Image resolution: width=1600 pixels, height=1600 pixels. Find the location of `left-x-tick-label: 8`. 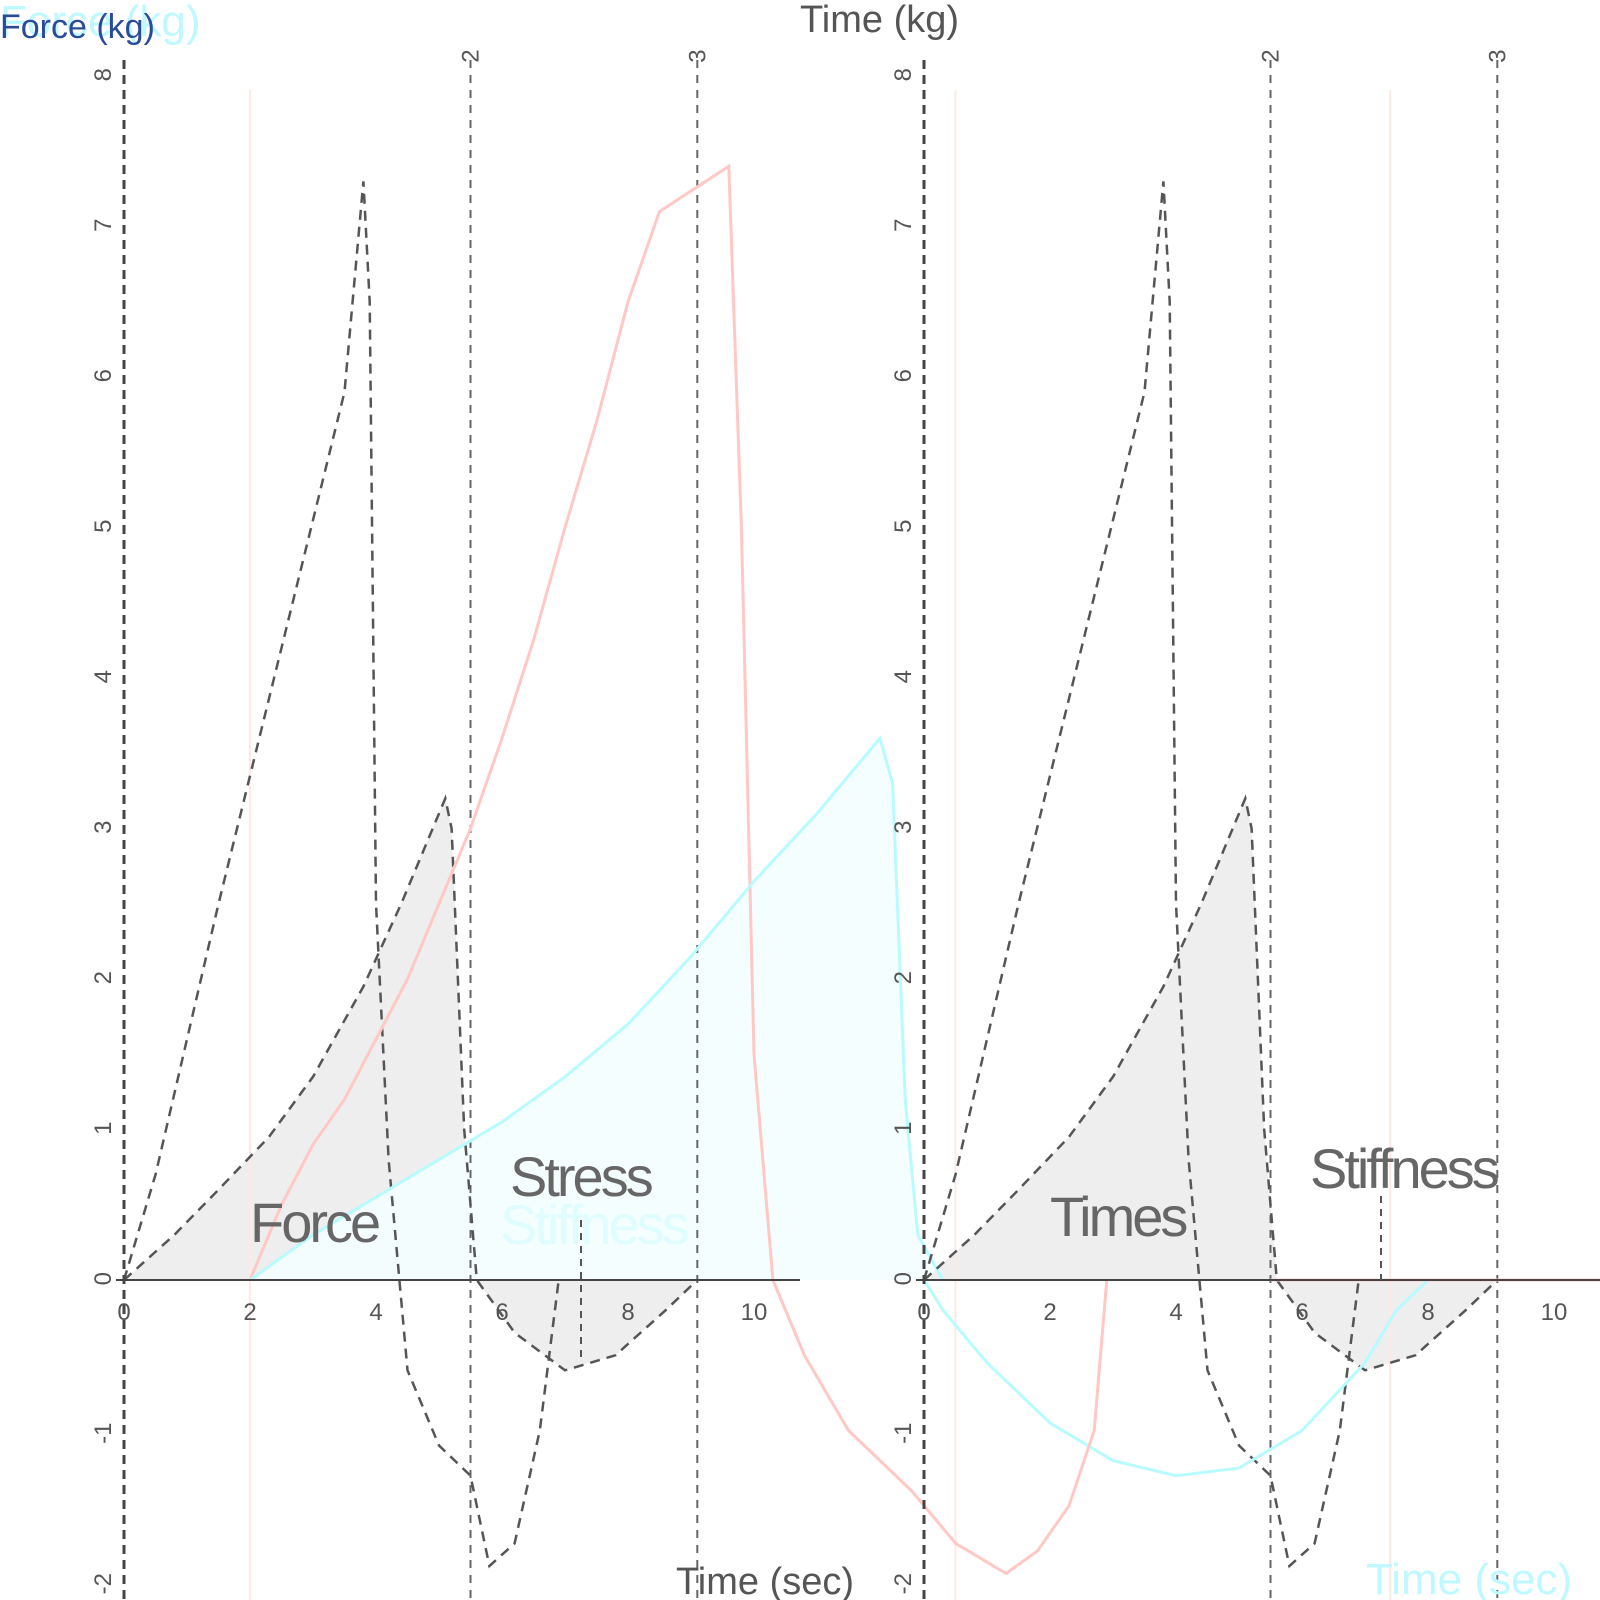

left-x-tick-label: 8 is located at coordinates (627, 1312).